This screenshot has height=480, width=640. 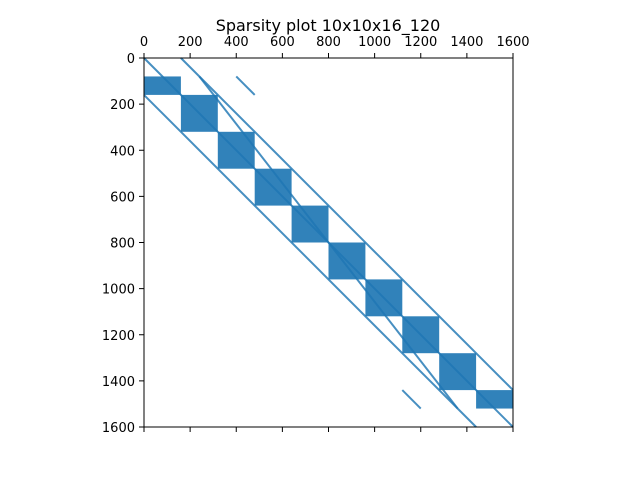 I want to click on x-tick-label-7: 1400, so click(x=466, y=42).